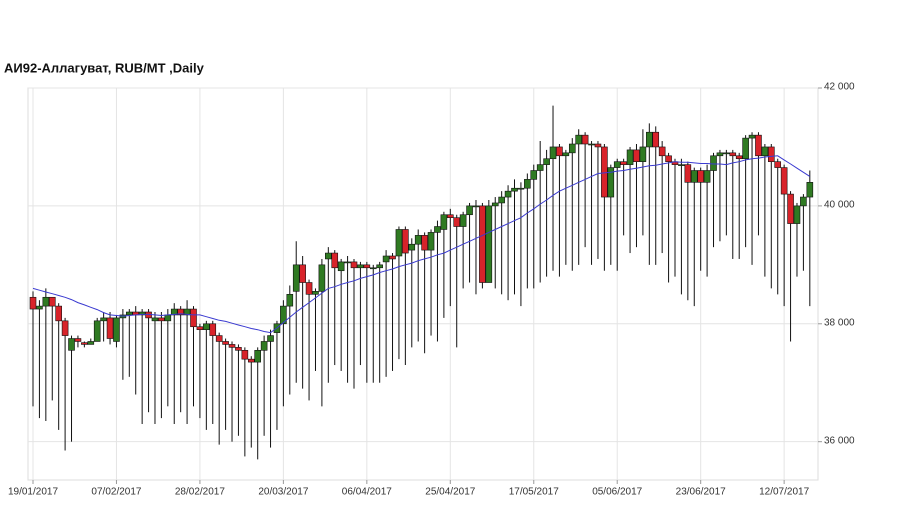 Image resolution: width=909 pixels, height=514 pixels. I want to click on x-tick-label: 23/06/2017, so click(701, 492).